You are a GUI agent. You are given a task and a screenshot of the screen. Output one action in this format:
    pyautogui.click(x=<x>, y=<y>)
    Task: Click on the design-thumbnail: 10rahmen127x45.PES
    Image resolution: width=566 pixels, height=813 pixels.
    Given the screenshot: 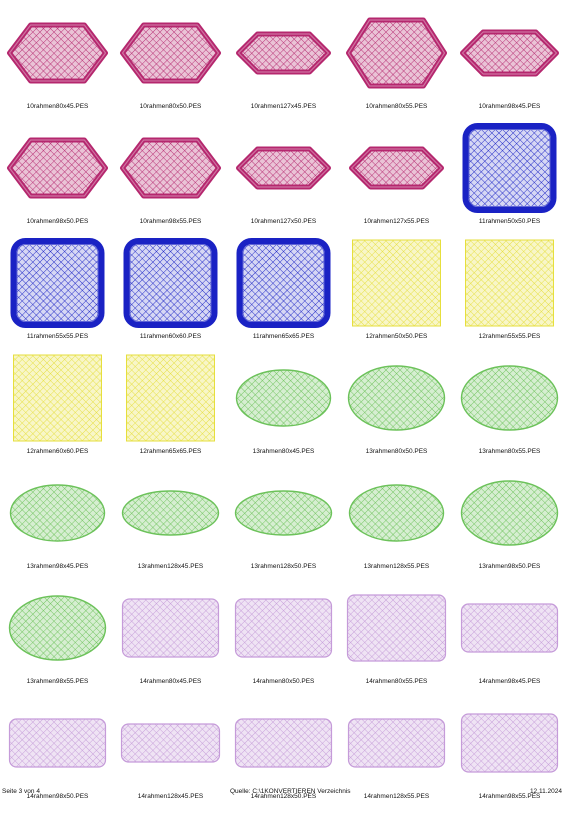 What is the action you would take?
    pyautogui.click(x=283, y=65)
    